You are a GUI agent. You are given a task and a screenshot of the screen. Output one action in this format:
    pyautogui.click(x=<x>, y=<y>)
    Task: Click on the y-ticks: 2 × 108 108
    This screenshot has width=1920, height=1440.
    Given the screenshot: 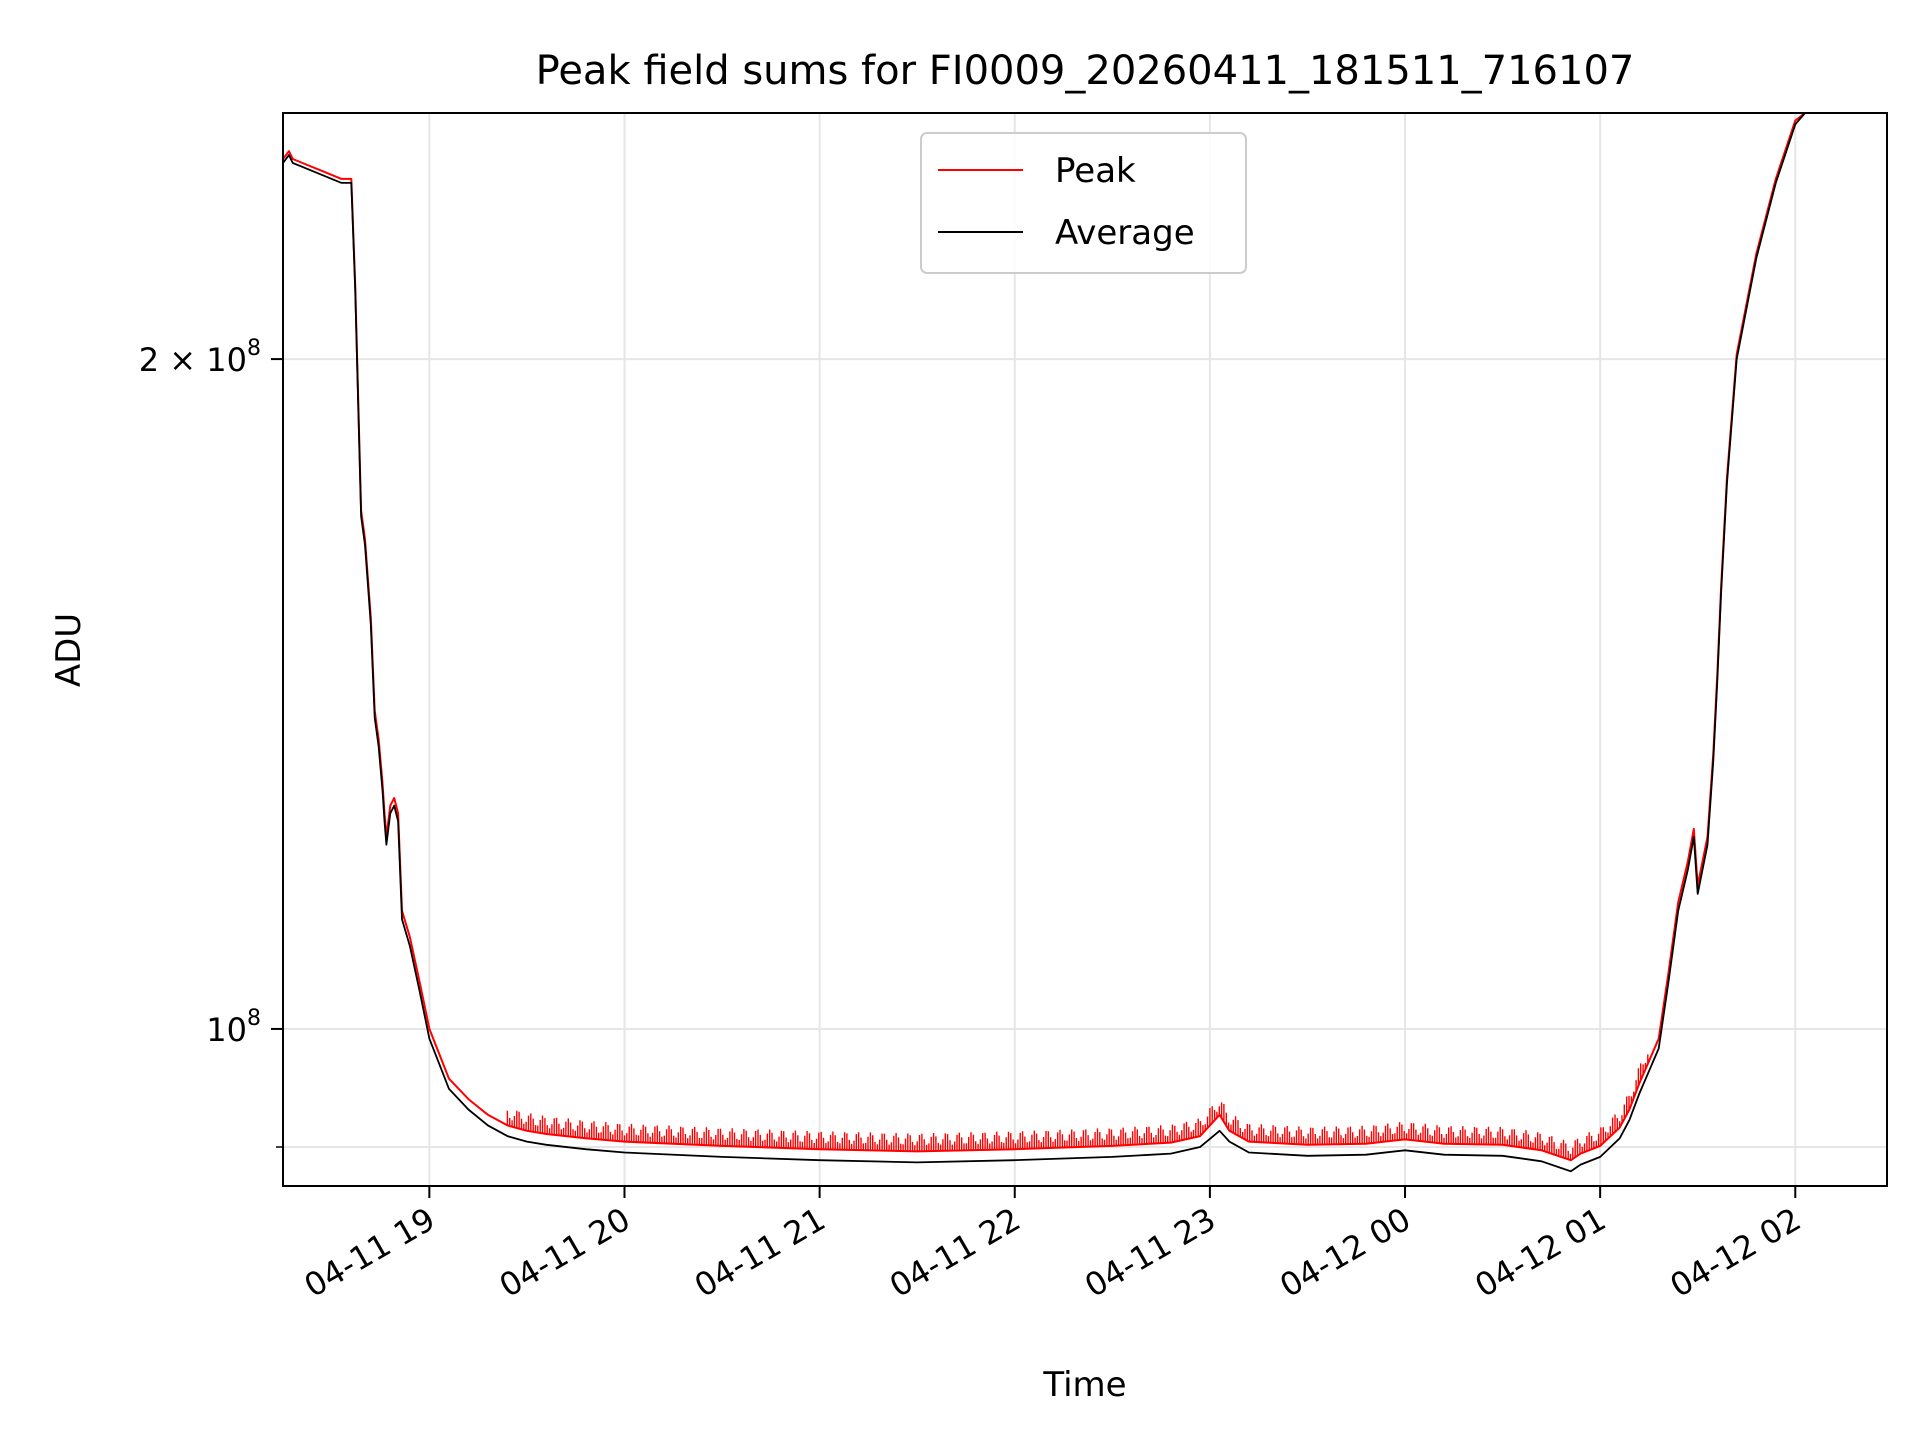 What is the action you would take?
    pyautogui.click(x=211, y=742)
    